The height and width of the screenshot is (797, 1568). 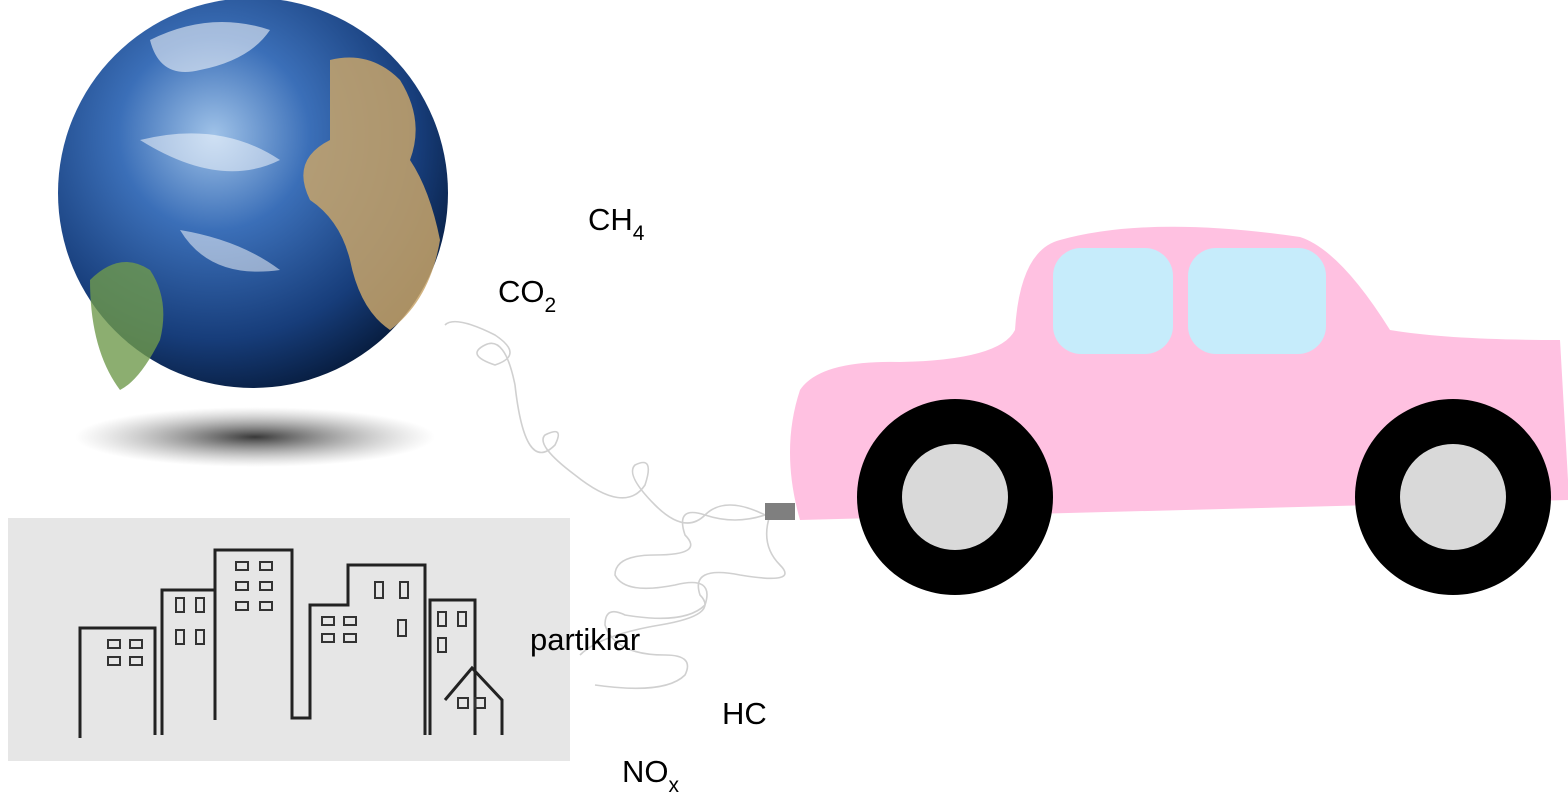 I want to click on city, so click(x=289, y=639).